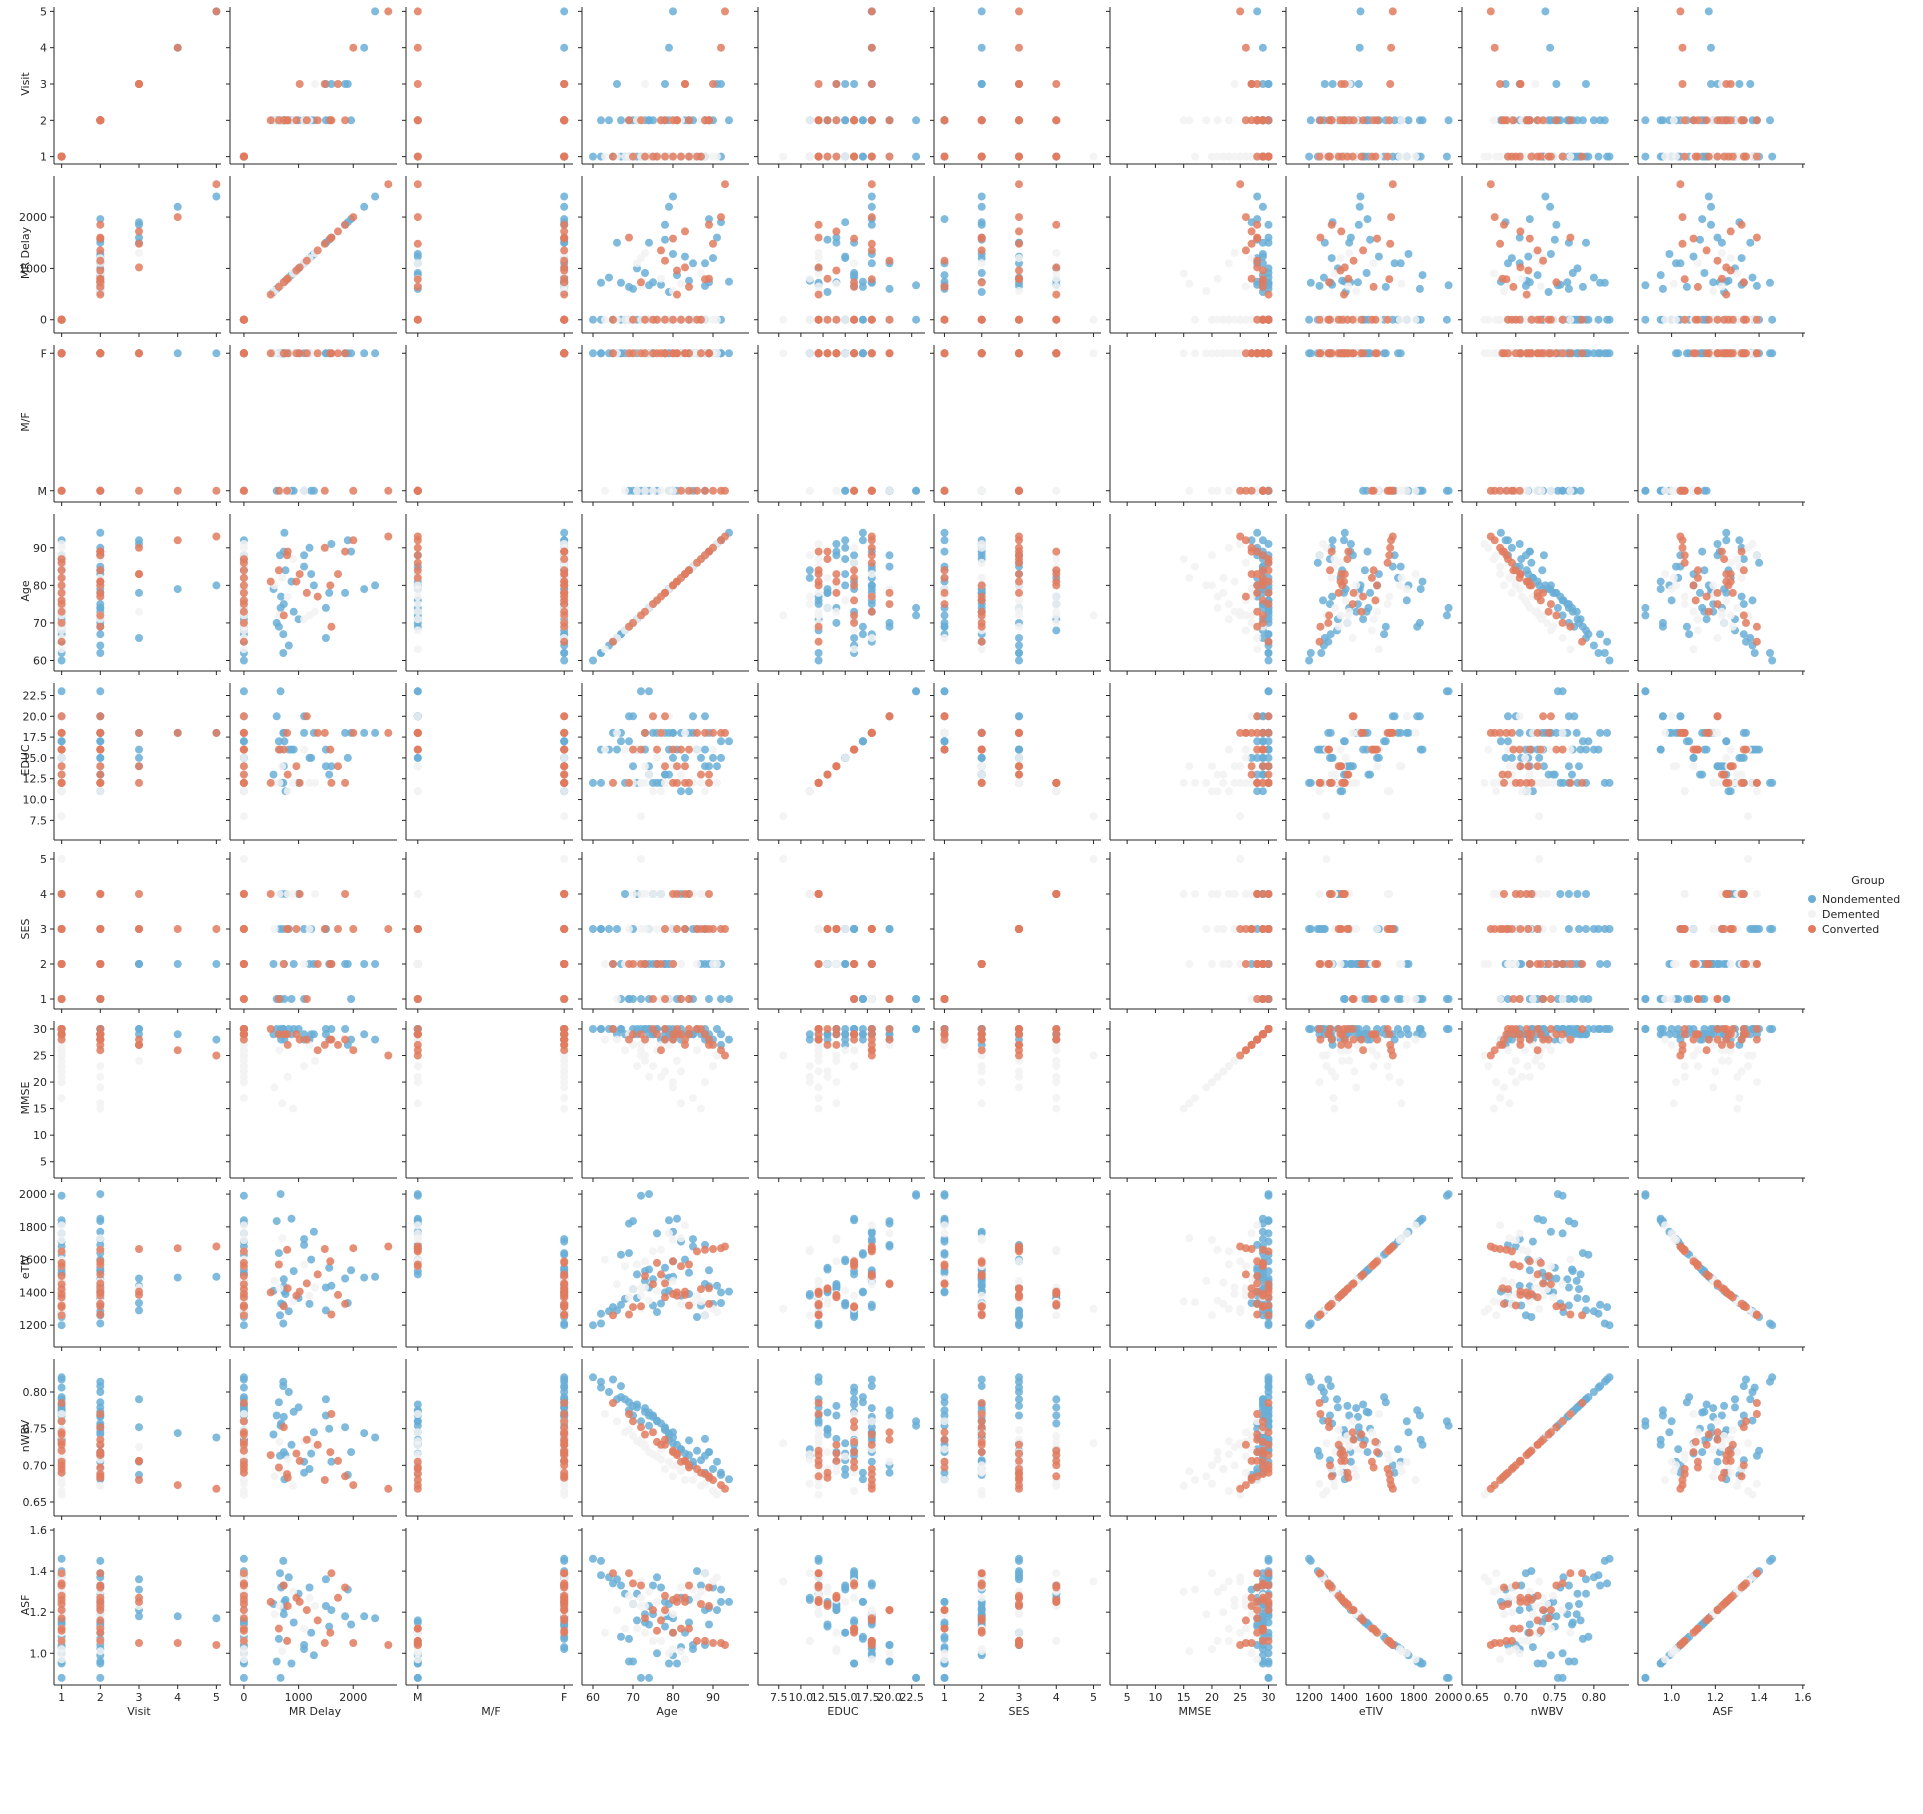 This screenshot has height=1814, width=1923. I want to click on y-tick-label: 0, so click(43, 320).